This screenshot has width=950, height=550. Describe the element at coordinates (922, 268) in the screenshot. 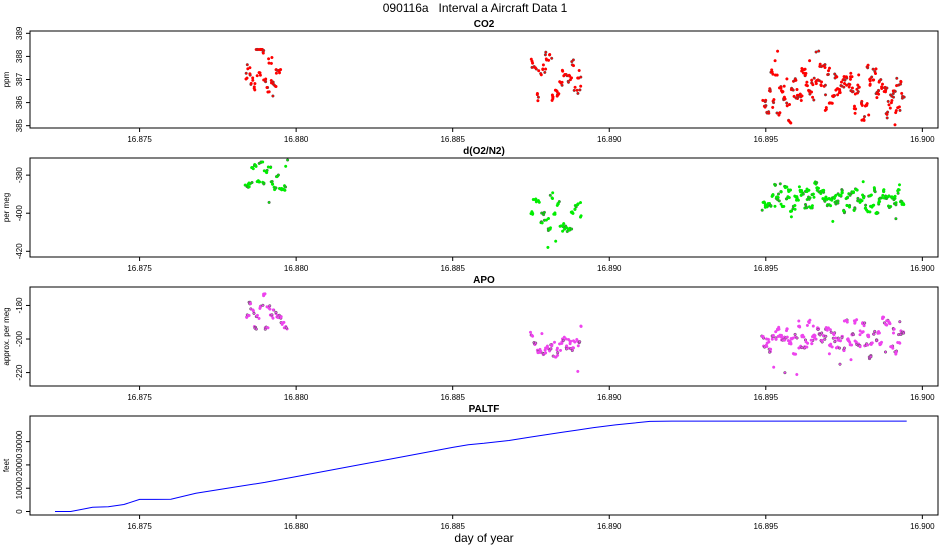

I see `x-tick-label: 16.900` at that location.